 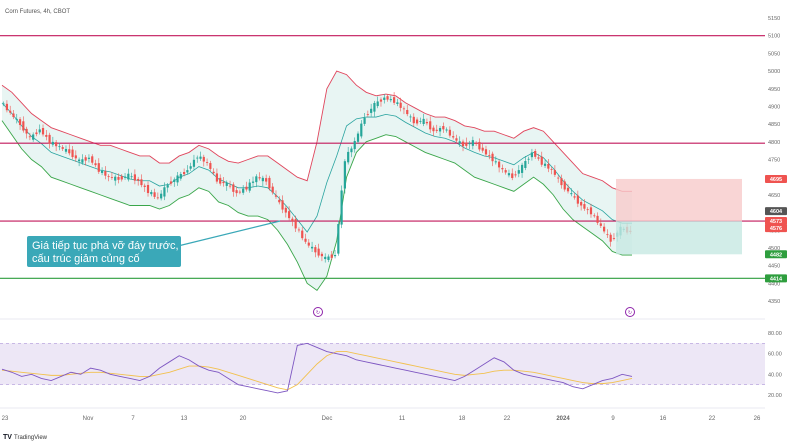 What do you see at coordinates (774, 249) in the screenshot?
I see `price-tick-label: 4500` at bounding box center [774, 249].